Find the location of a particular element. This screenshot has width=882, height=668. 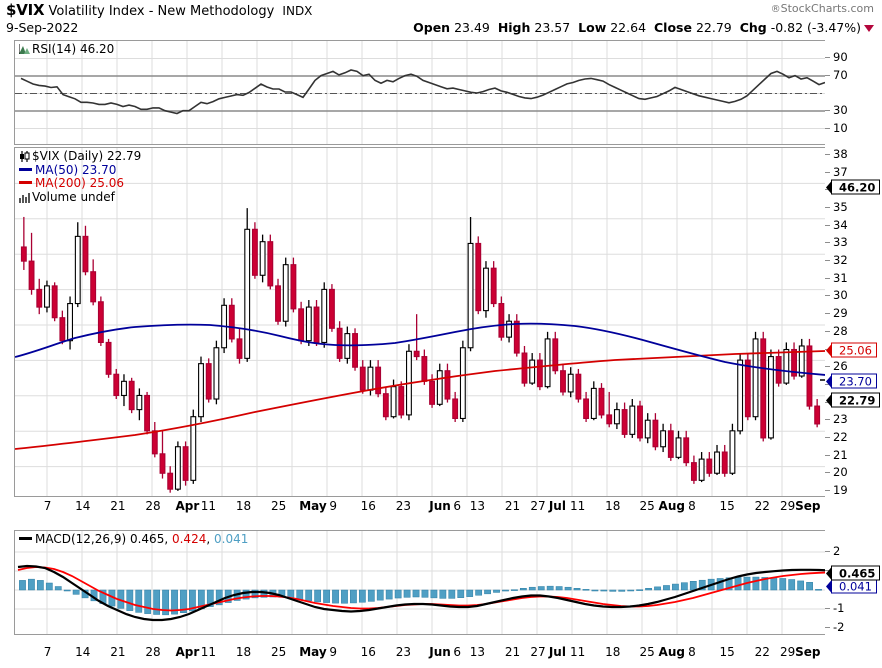

x-tick-label: 18 is located at coordinates (243, 506).